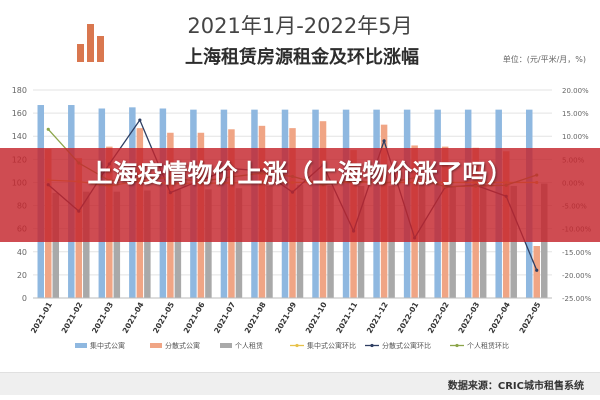  I want to click on legend-label: 个人租赁环比, so click(488, 345).